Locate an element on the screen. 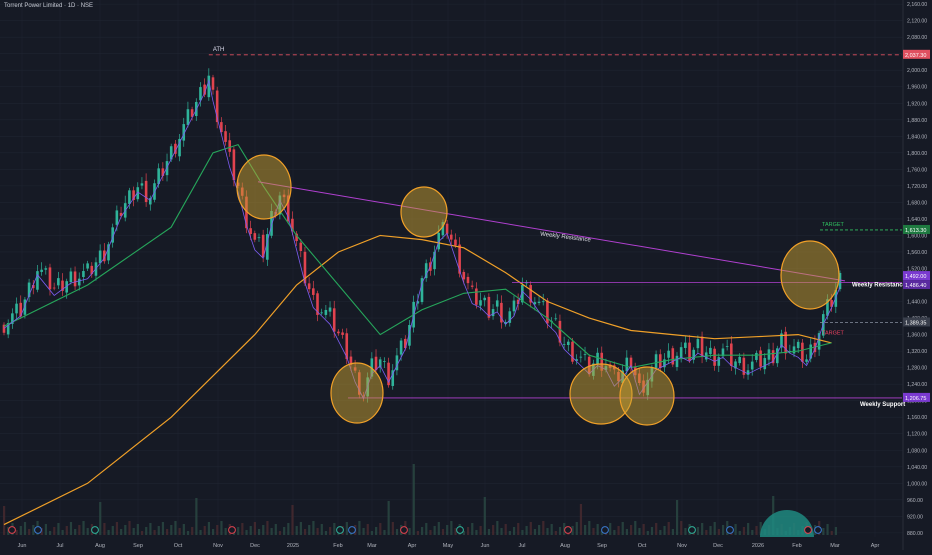  x-tick-label: 2026 is located at coordinates (758, 546).